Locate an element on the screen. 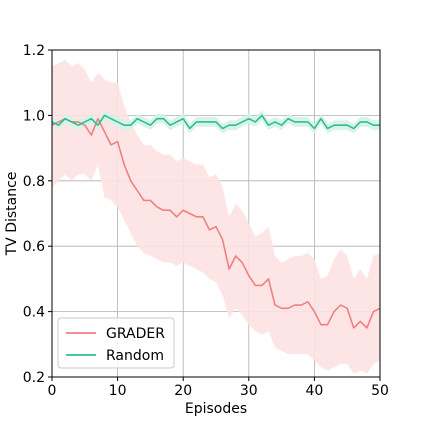 Image resolution: width=423 pixels, height=428 pixels. x-axis-label: Episodes is located at coordinates (216, 409).